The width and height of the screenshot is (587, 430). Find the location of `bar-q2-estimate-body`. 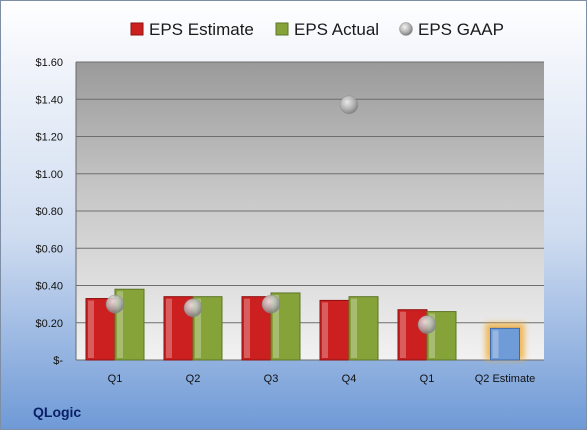

bar-q2-estimate-body is located at coordinates (505, 344).